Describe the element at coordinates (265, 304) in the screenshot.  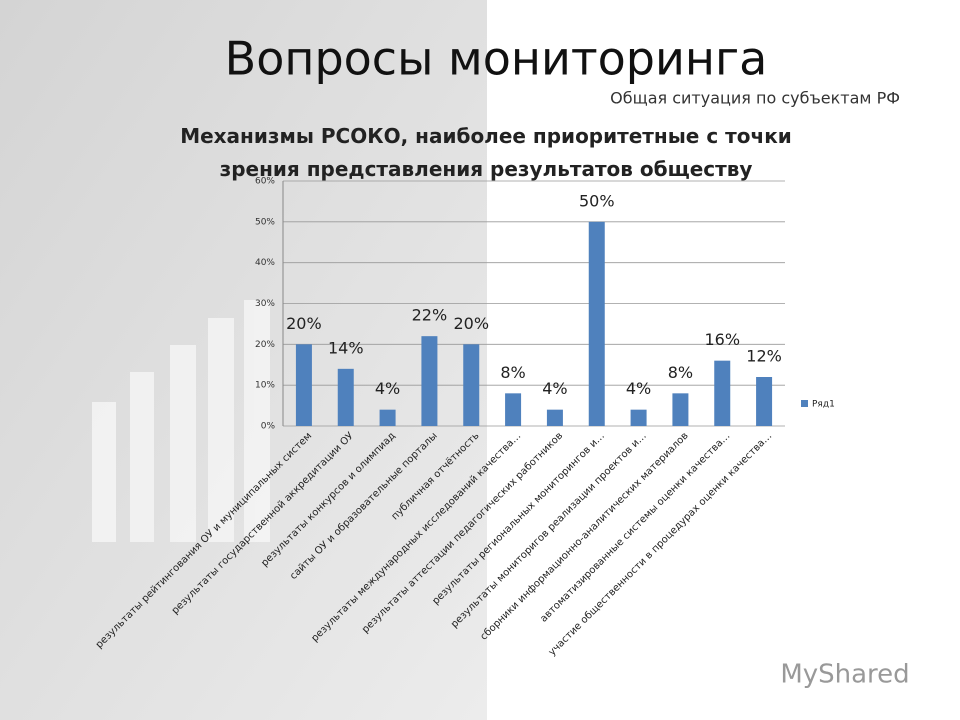
I see `y-tick-label: 30%` at that location.